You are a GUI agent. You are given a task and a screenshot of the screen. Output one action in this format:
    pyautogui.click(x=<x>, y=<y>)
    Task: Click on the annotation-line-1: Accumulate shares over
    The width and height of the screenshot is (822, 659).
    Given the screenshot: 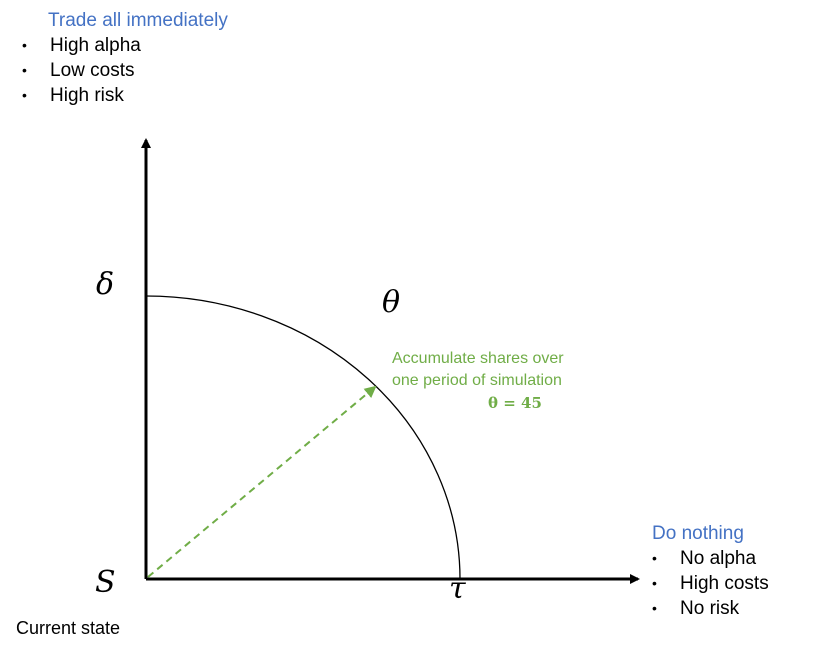 What is the action you would take?
    pyautogui.click(x=478, y=358)
    